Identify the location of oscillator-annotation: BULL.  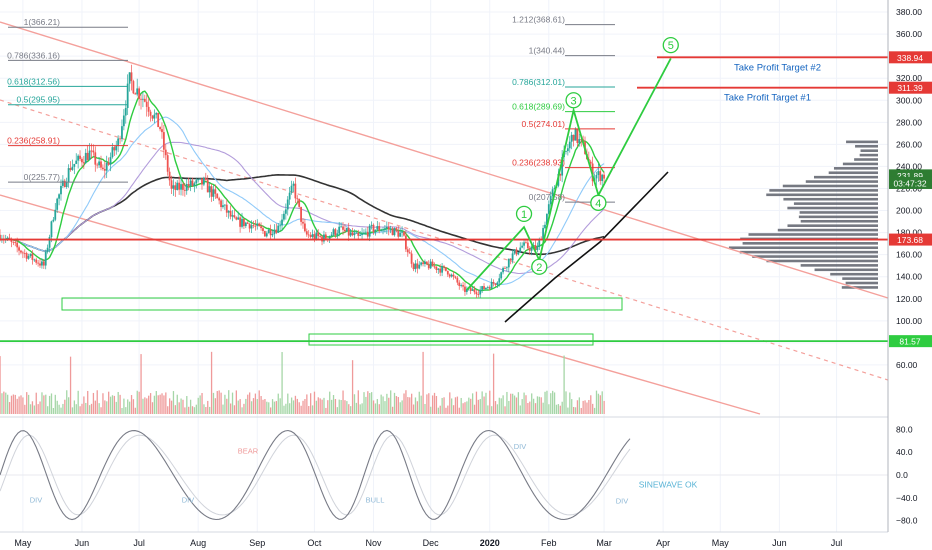
(375, 499).